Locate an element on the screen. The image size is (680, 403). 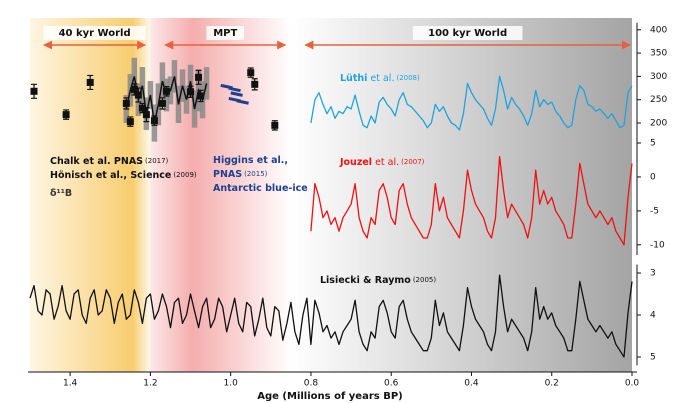
x-tick-label: 0.2 is located at coordinates (552, 384).